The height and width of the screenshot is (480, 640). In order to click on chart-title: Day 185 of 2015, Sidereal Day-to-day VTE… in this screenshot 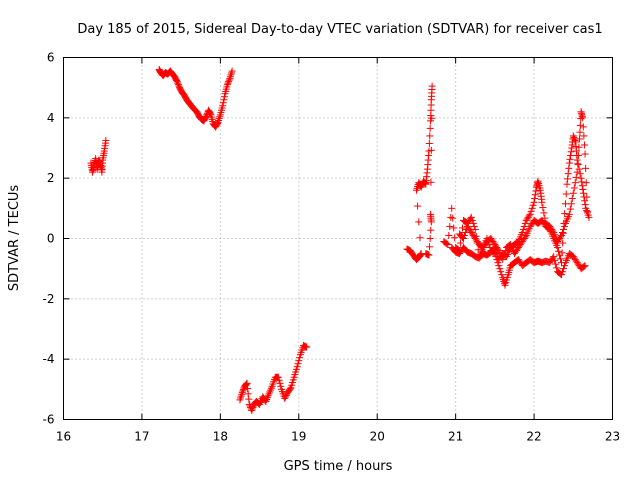, I will do `click(339, 29)`.